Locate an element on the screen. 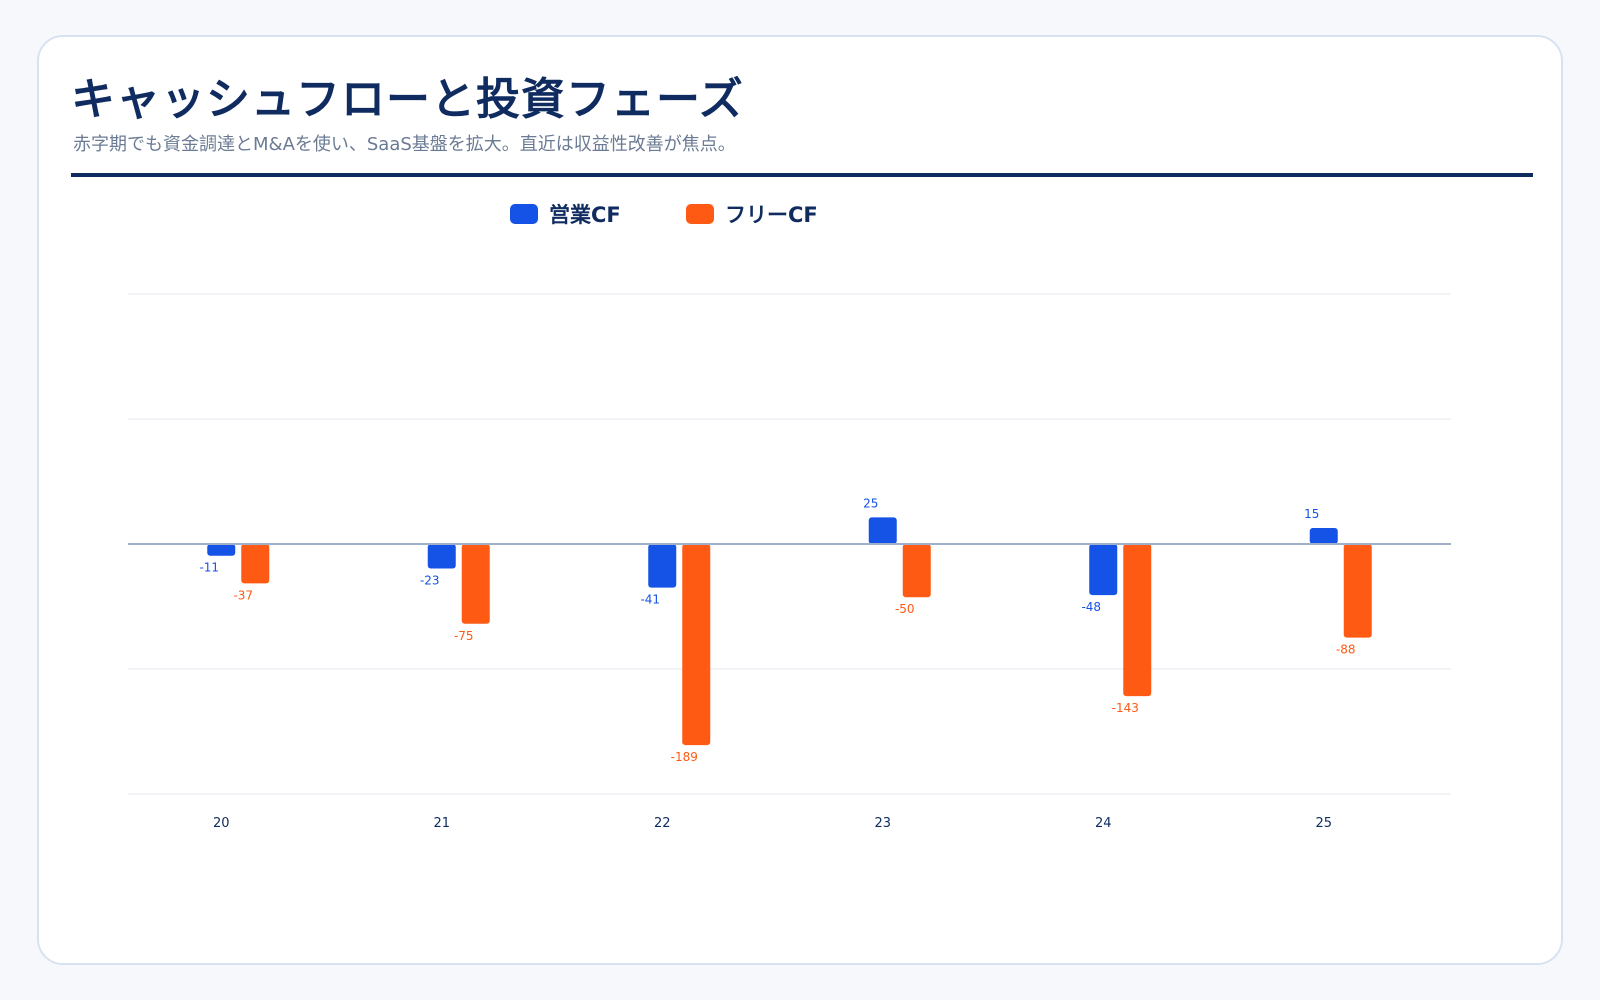 This screenshot has width=1600, height=1000. data-label-free-23: -50 is located at coordinates (905, 609).